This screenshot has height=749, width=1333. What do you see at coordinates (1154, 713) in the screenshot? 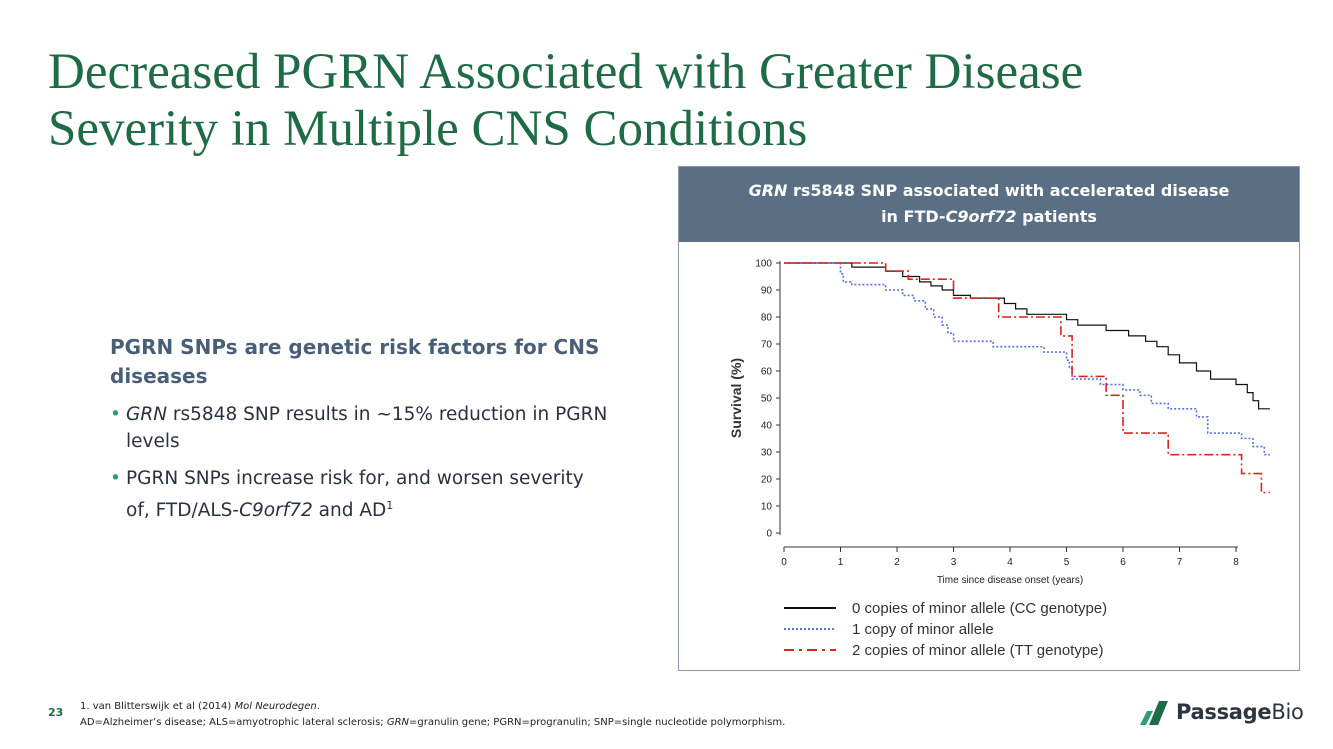
I see `passage-bio-logo-icon` at bounding box center [1154, 713].